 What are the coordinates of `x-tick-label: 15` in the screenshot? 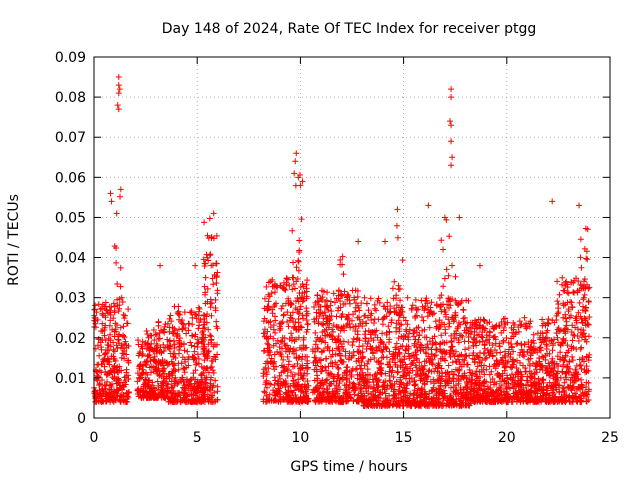 It's located at (404, 438).